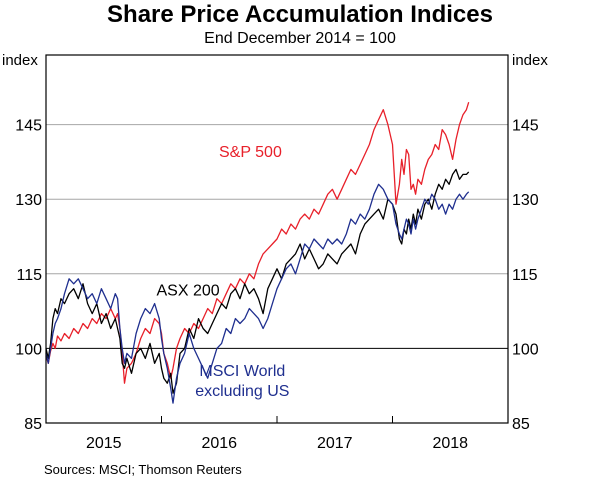 This screenshot has height=480, width=600. Describe the element at coordinates (33, 424) in the screenshot. I see `y-tick-label-left-85: 85` at that location.